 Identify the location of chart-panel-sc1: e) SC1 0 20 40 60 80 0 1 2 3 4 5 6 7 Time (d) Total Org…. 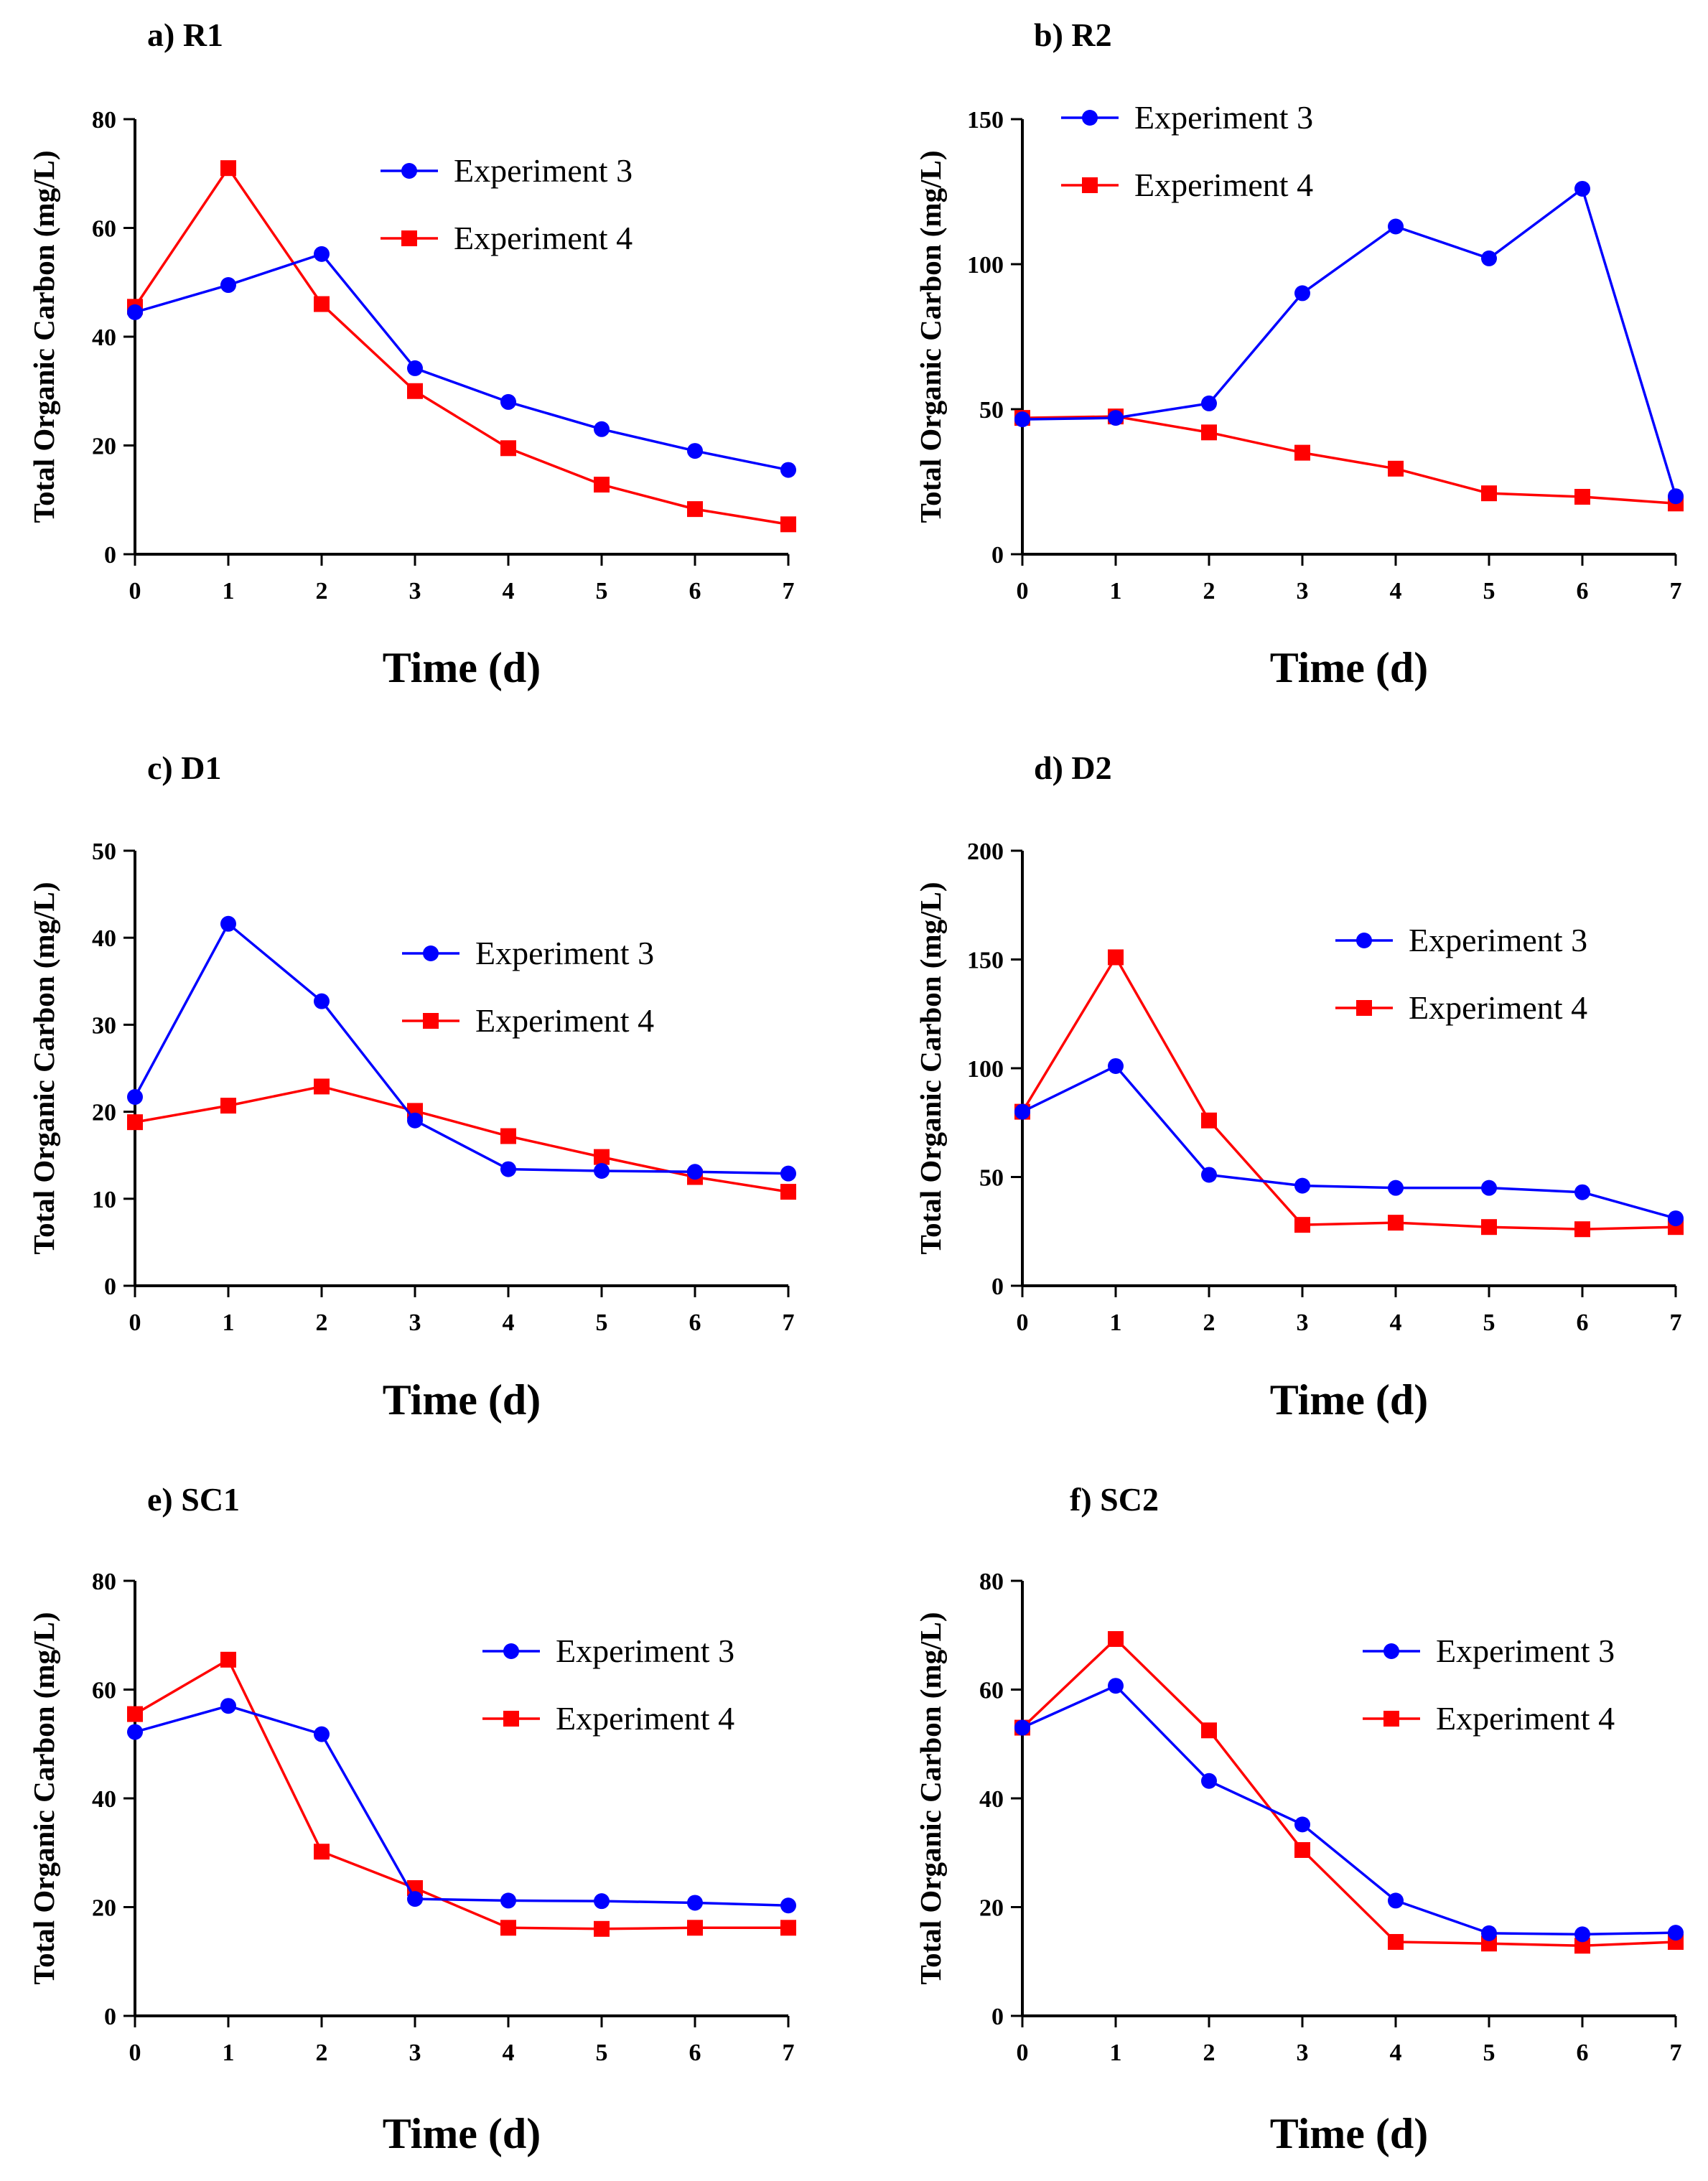
(411, 1819).